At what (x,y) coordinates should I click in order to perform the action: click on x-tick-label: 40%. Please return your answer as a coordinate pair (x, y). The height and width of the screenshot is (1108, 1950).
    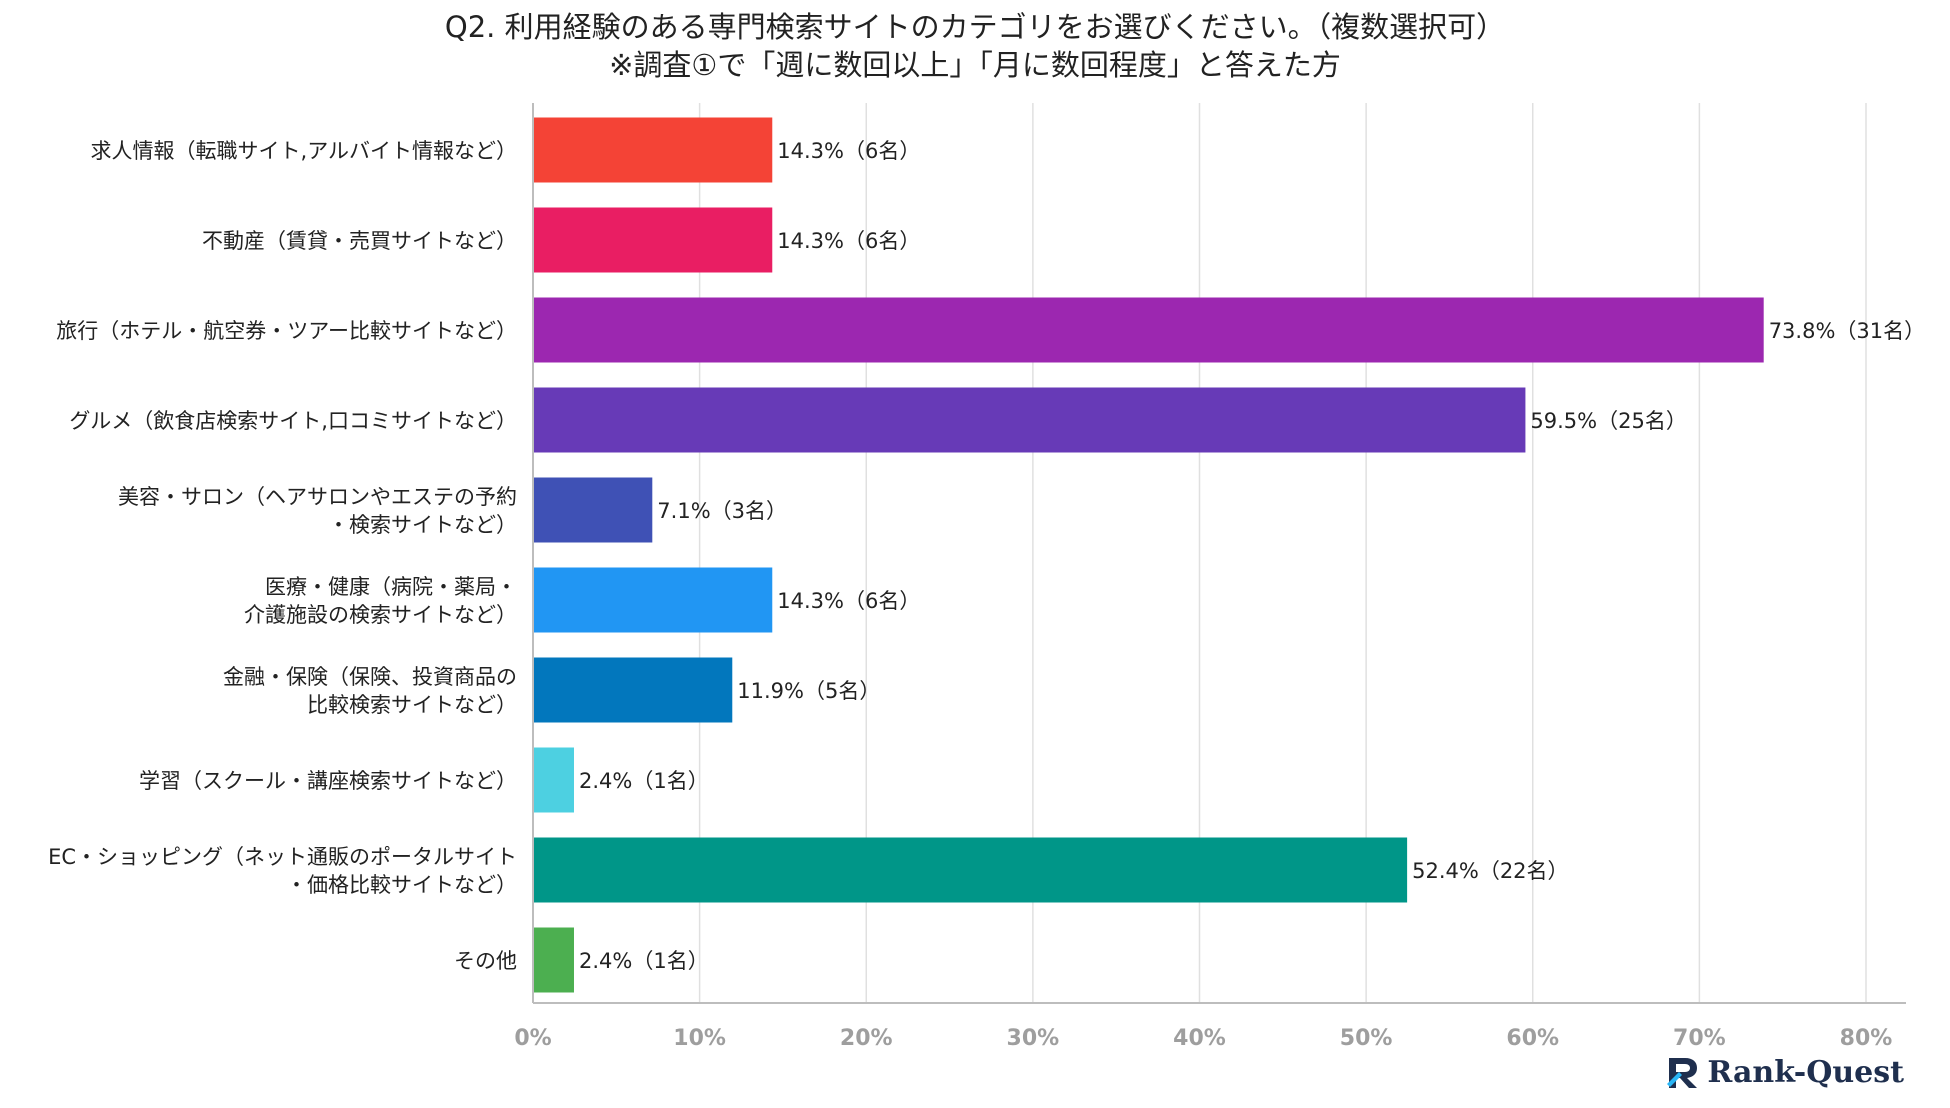
    Looking at the image, I should click on (1199, 1038).